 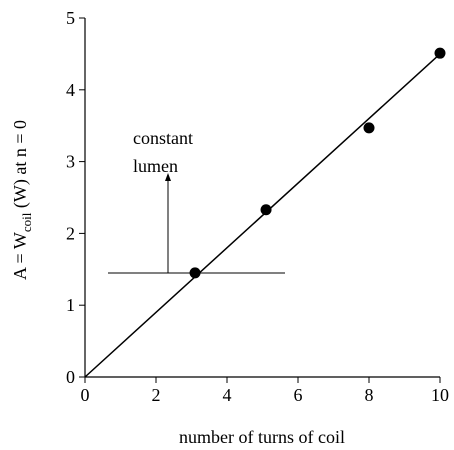 I want to click on y-tick-label: 5, so click(x=70, y=18).